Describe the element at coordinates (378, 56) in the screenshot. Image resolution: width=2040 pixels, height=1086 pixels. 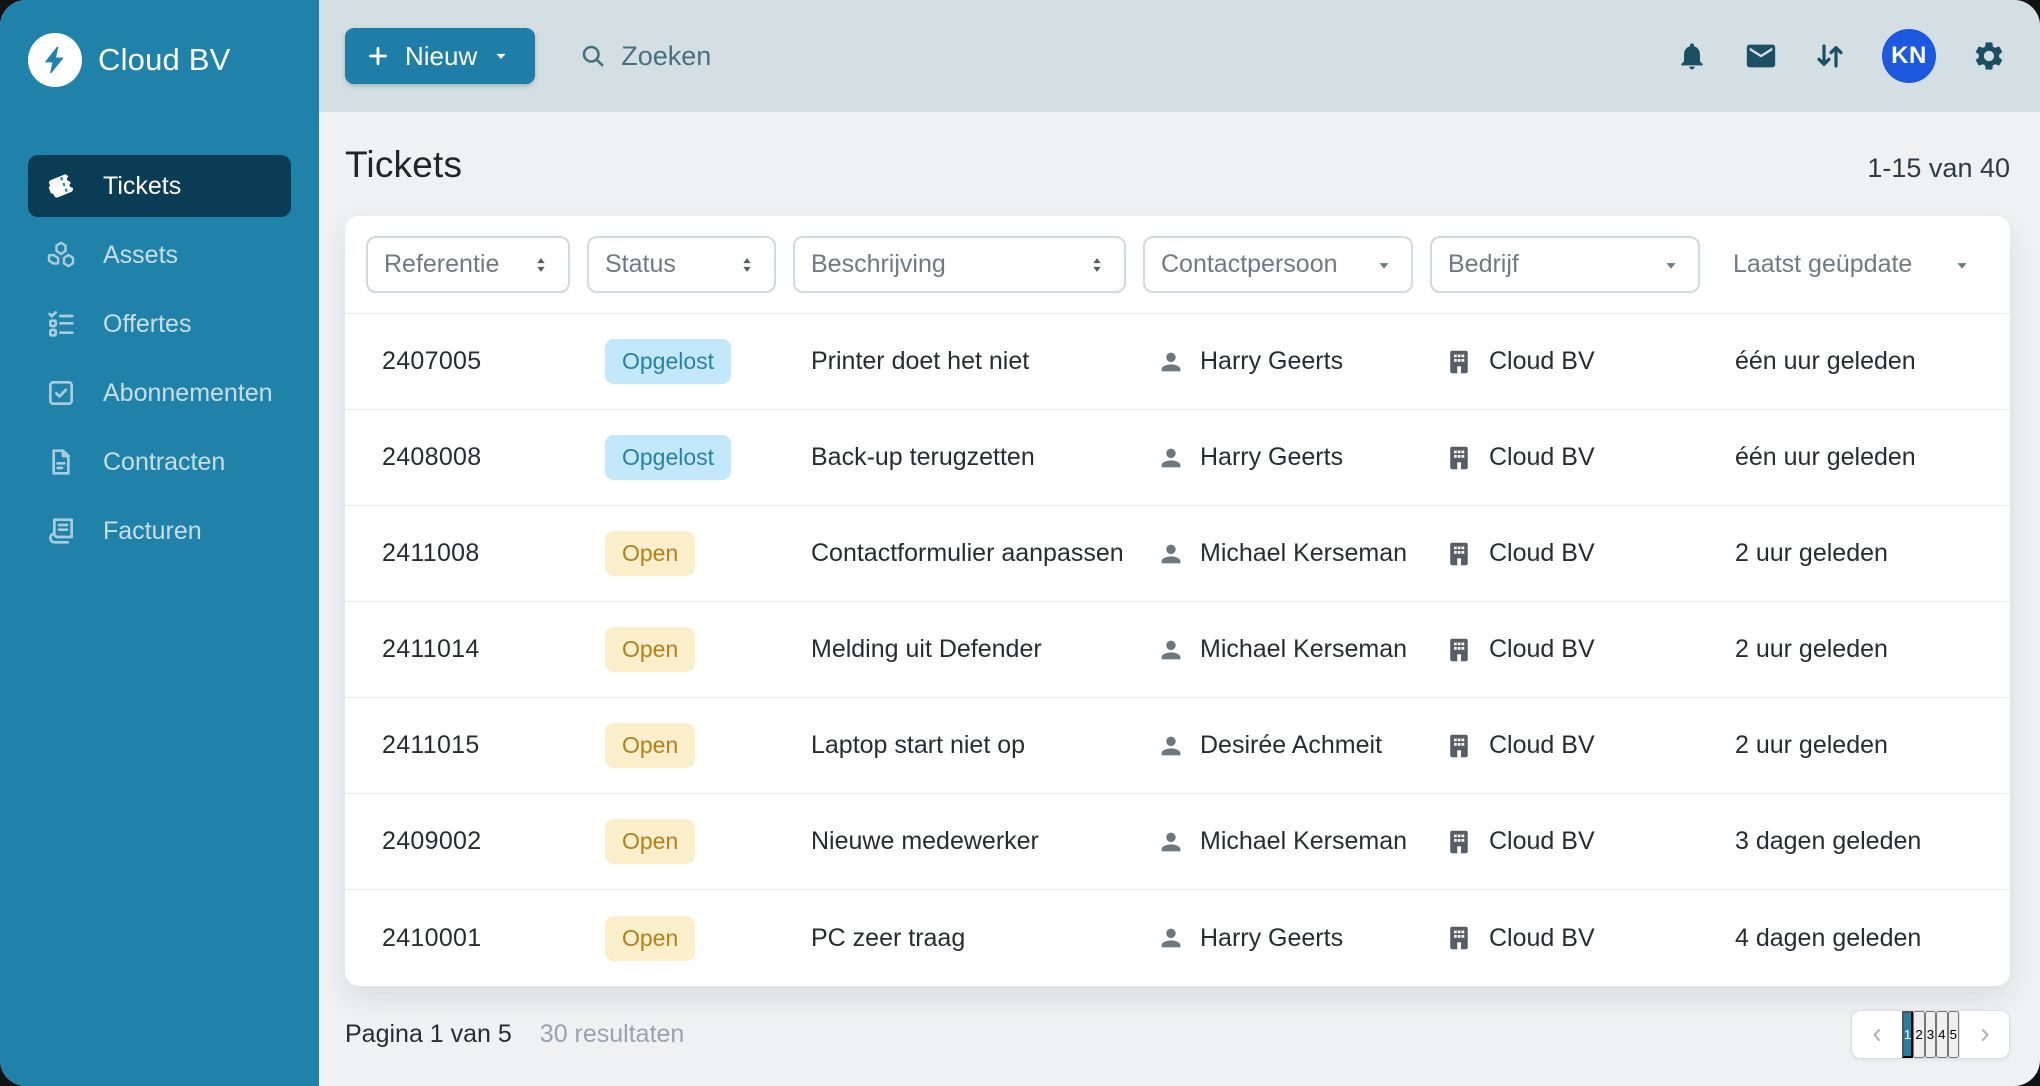
I see `plus-icon` at that location.